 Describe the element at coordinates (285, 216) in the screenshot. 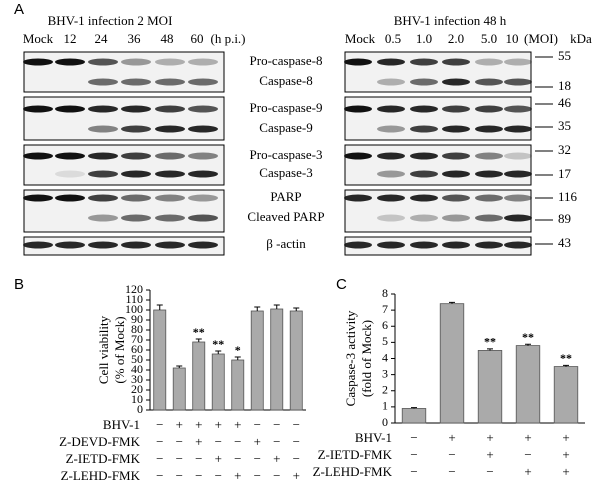

I see `protein-label: Cleaved PARP` at that location.